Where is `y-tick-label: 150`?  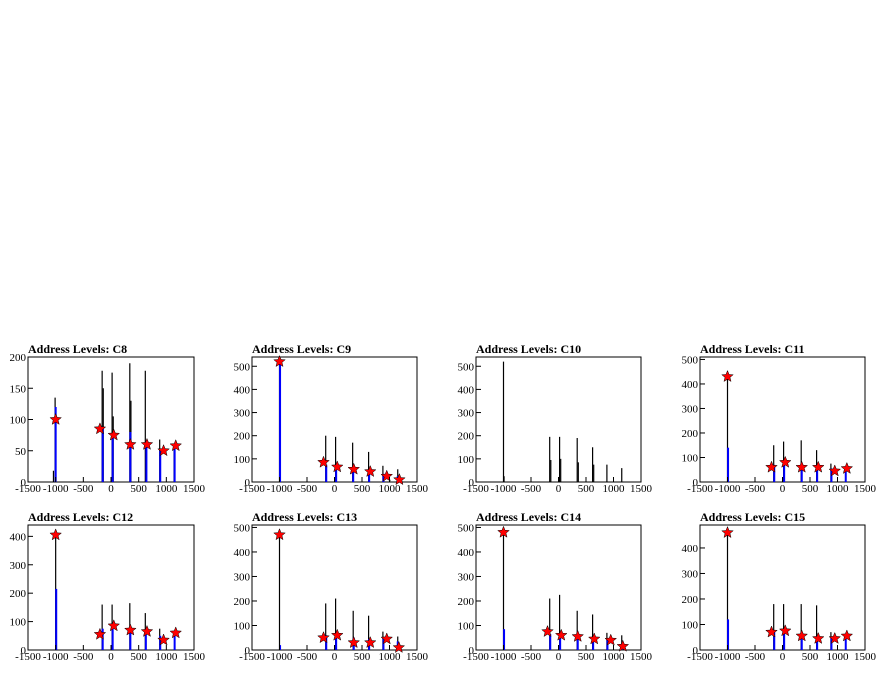 y-tick-label: 150 is located at coordinates (18, 389).